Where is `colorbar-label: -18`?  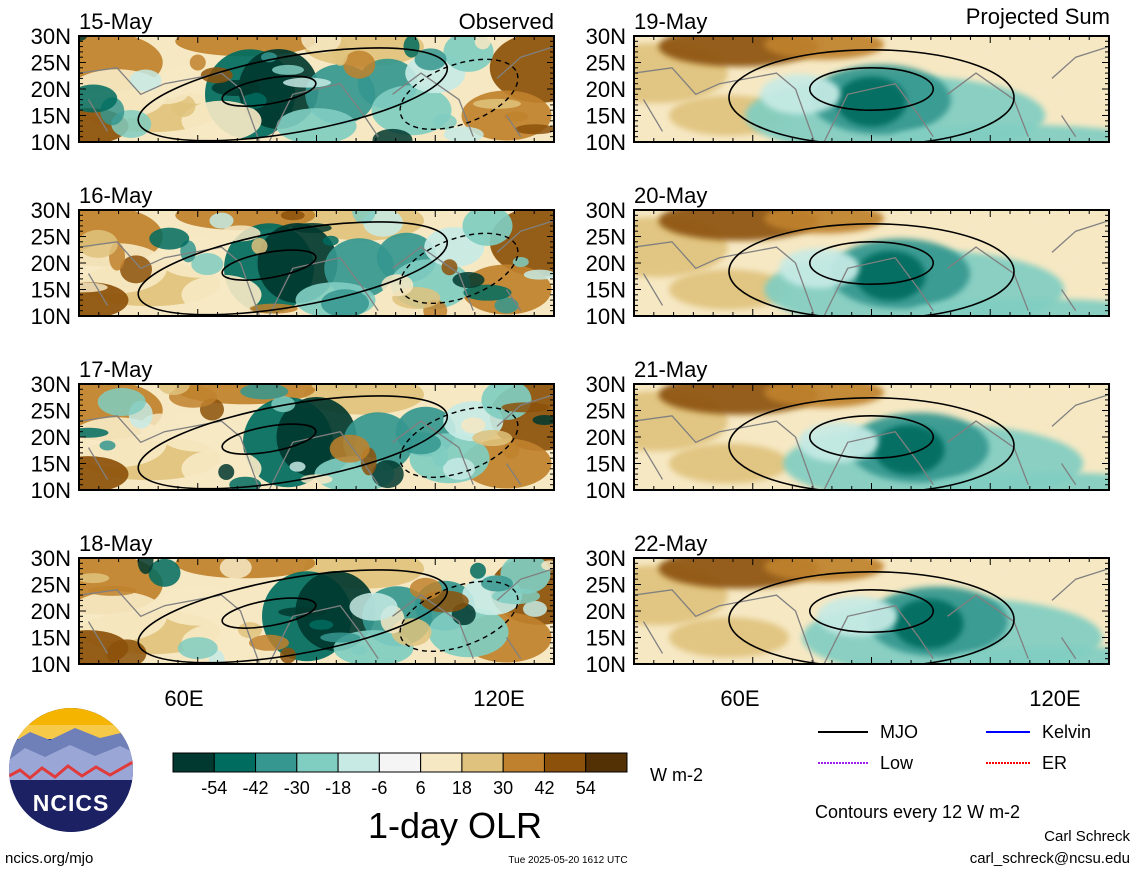
colorbar-label: -18 is located at coordinates (338, 788).